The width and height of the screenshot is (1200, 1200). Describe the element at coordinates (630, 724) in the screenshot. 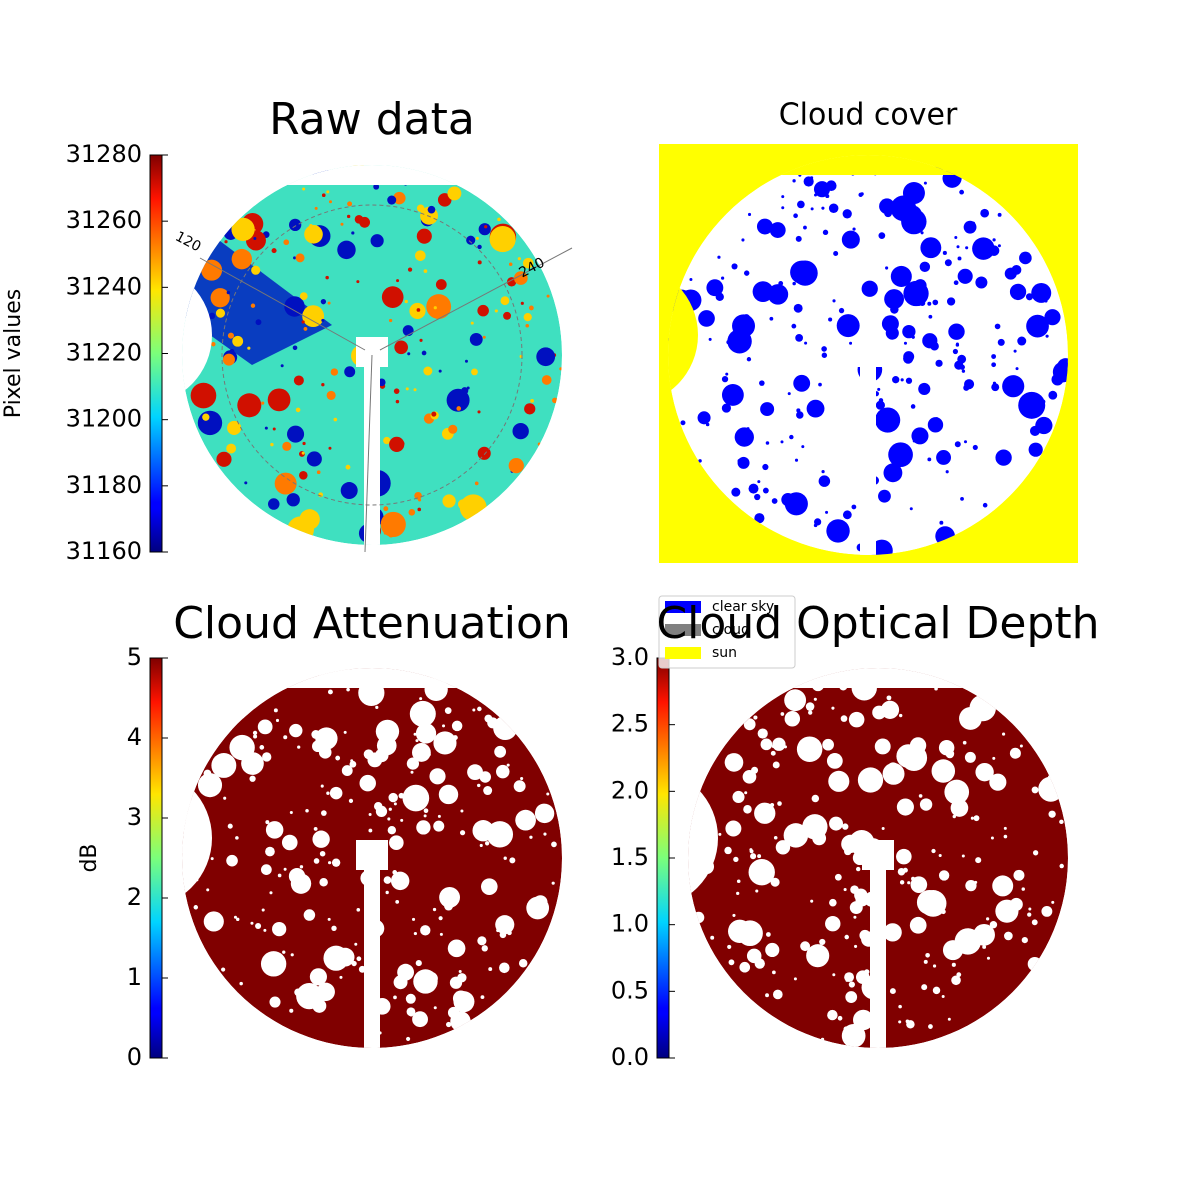

I see `colorbar-tick-label: 2.5` at that location.